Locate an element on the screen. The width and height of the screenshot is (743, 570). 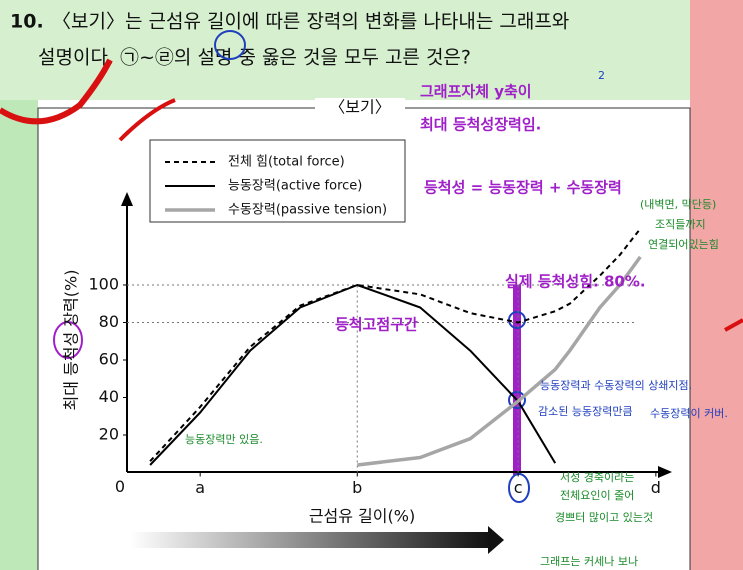
y-tick-label: 100 is located at coordinates (103, 283).